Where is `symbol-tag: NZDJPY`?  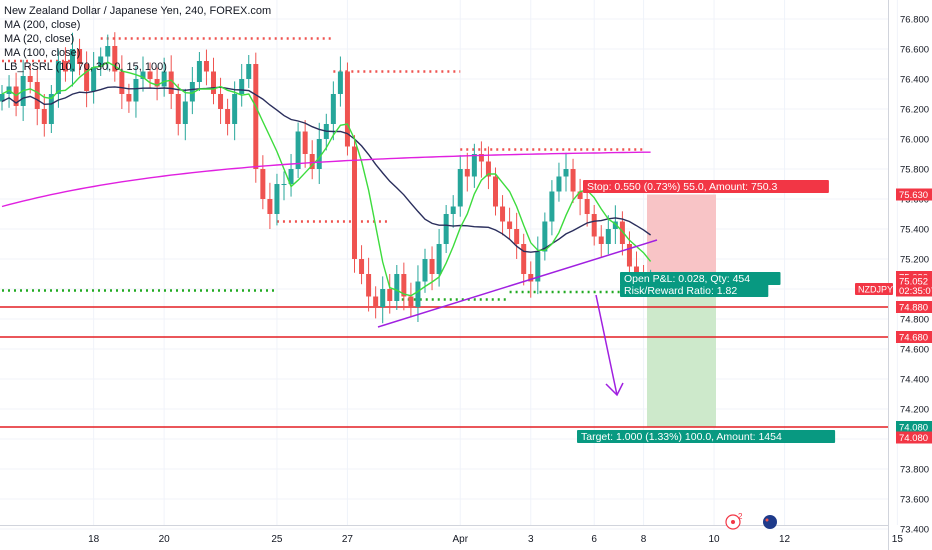 symbol-tag: NZDJPY is located at coordinates (874, 289).